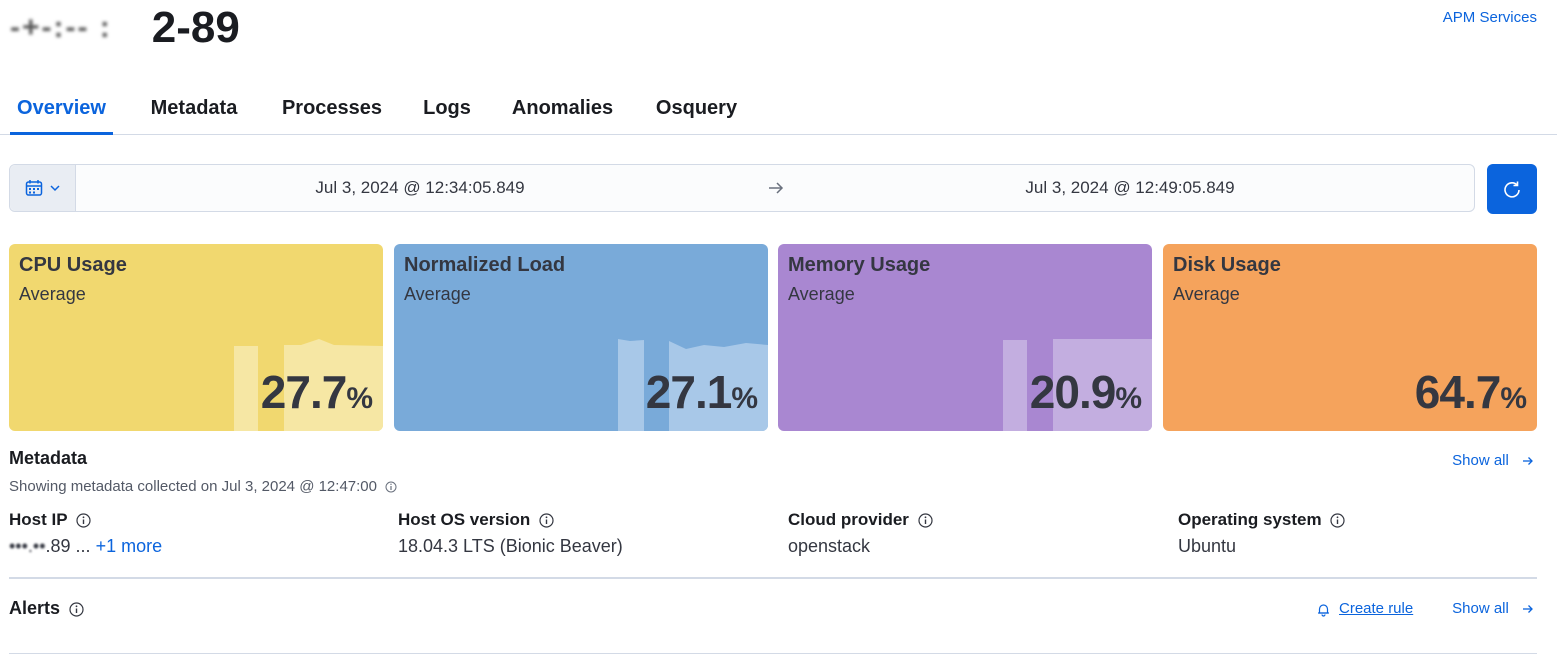 Image resolution: width=1557 pixels, height=655 pixels. What do you see at coordinates (1085, 392) in the screenshot?
I see `kpi-value: 20.9%` at bounding box center [1085, 392].